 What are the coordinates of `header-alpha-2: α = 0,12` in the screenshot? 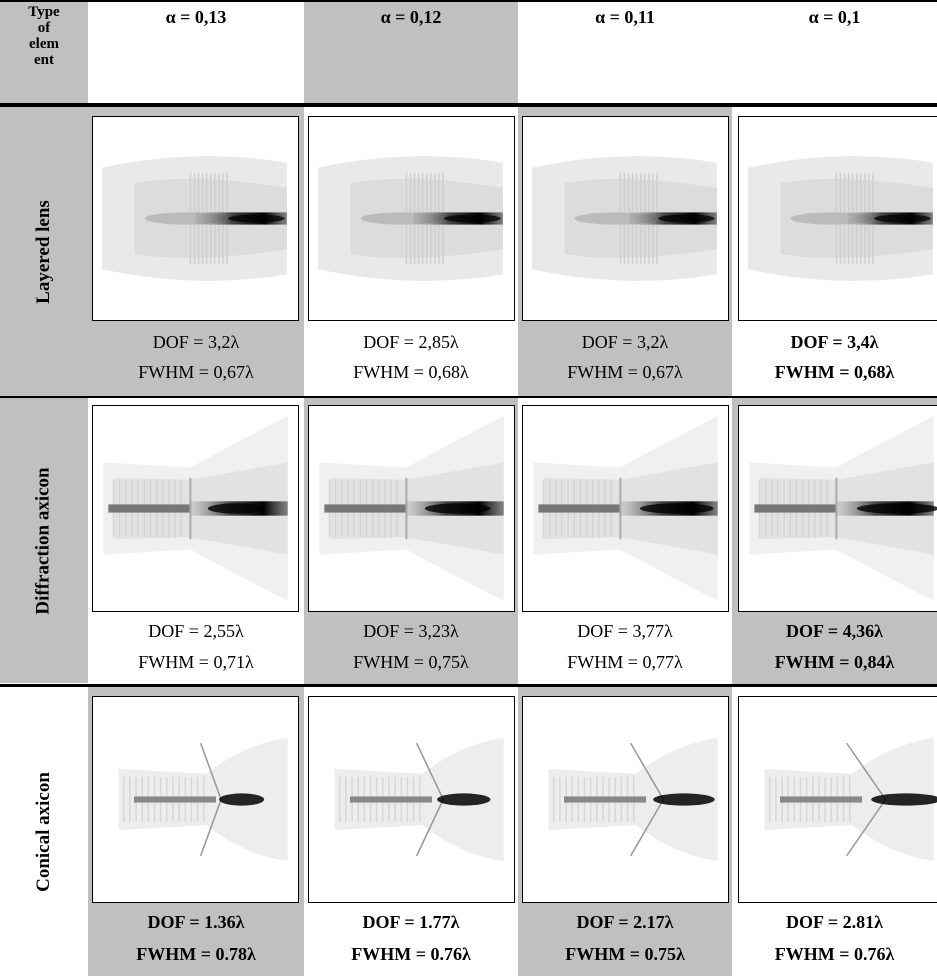 It's located at (411, 17).